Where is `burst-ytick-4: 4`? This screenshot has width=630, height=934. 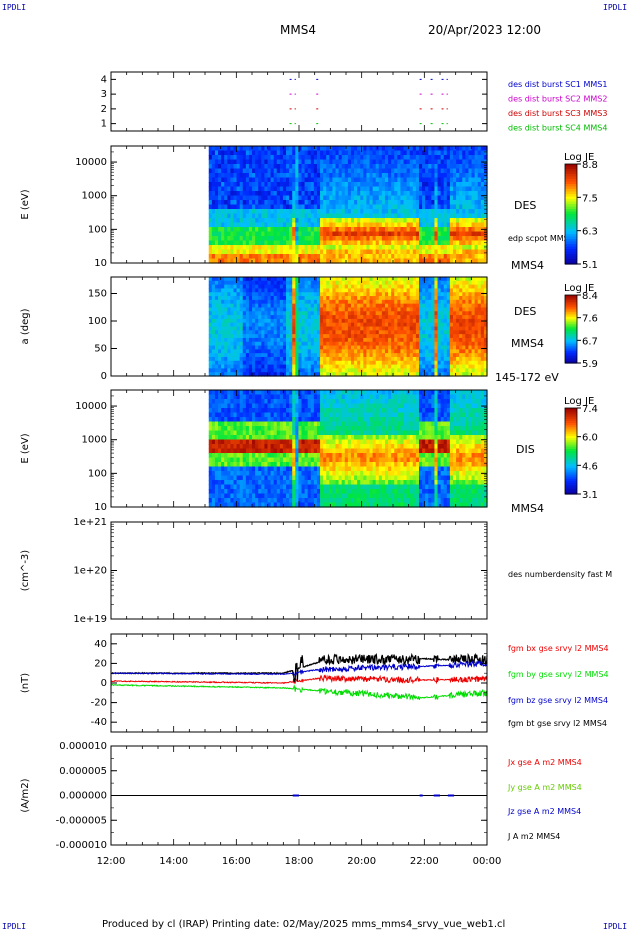
burst-ytick-4: 4 is located at coordinates (104, 79).